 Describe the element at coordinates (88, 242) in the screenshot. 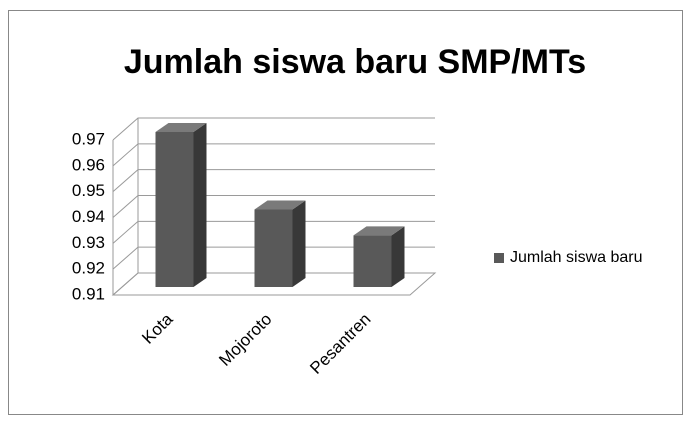

I see `y-tick-label: 0.93` at that location.